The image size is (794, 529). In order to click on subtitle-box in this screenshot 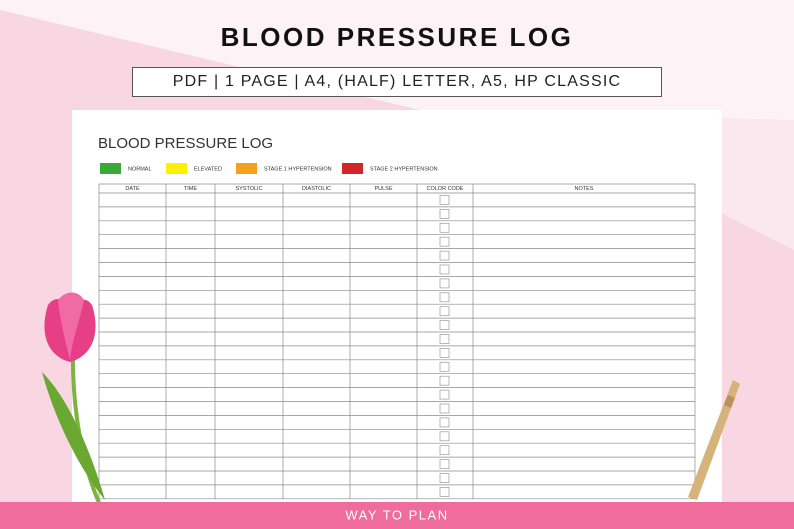, I will do `click(397, 82)`.